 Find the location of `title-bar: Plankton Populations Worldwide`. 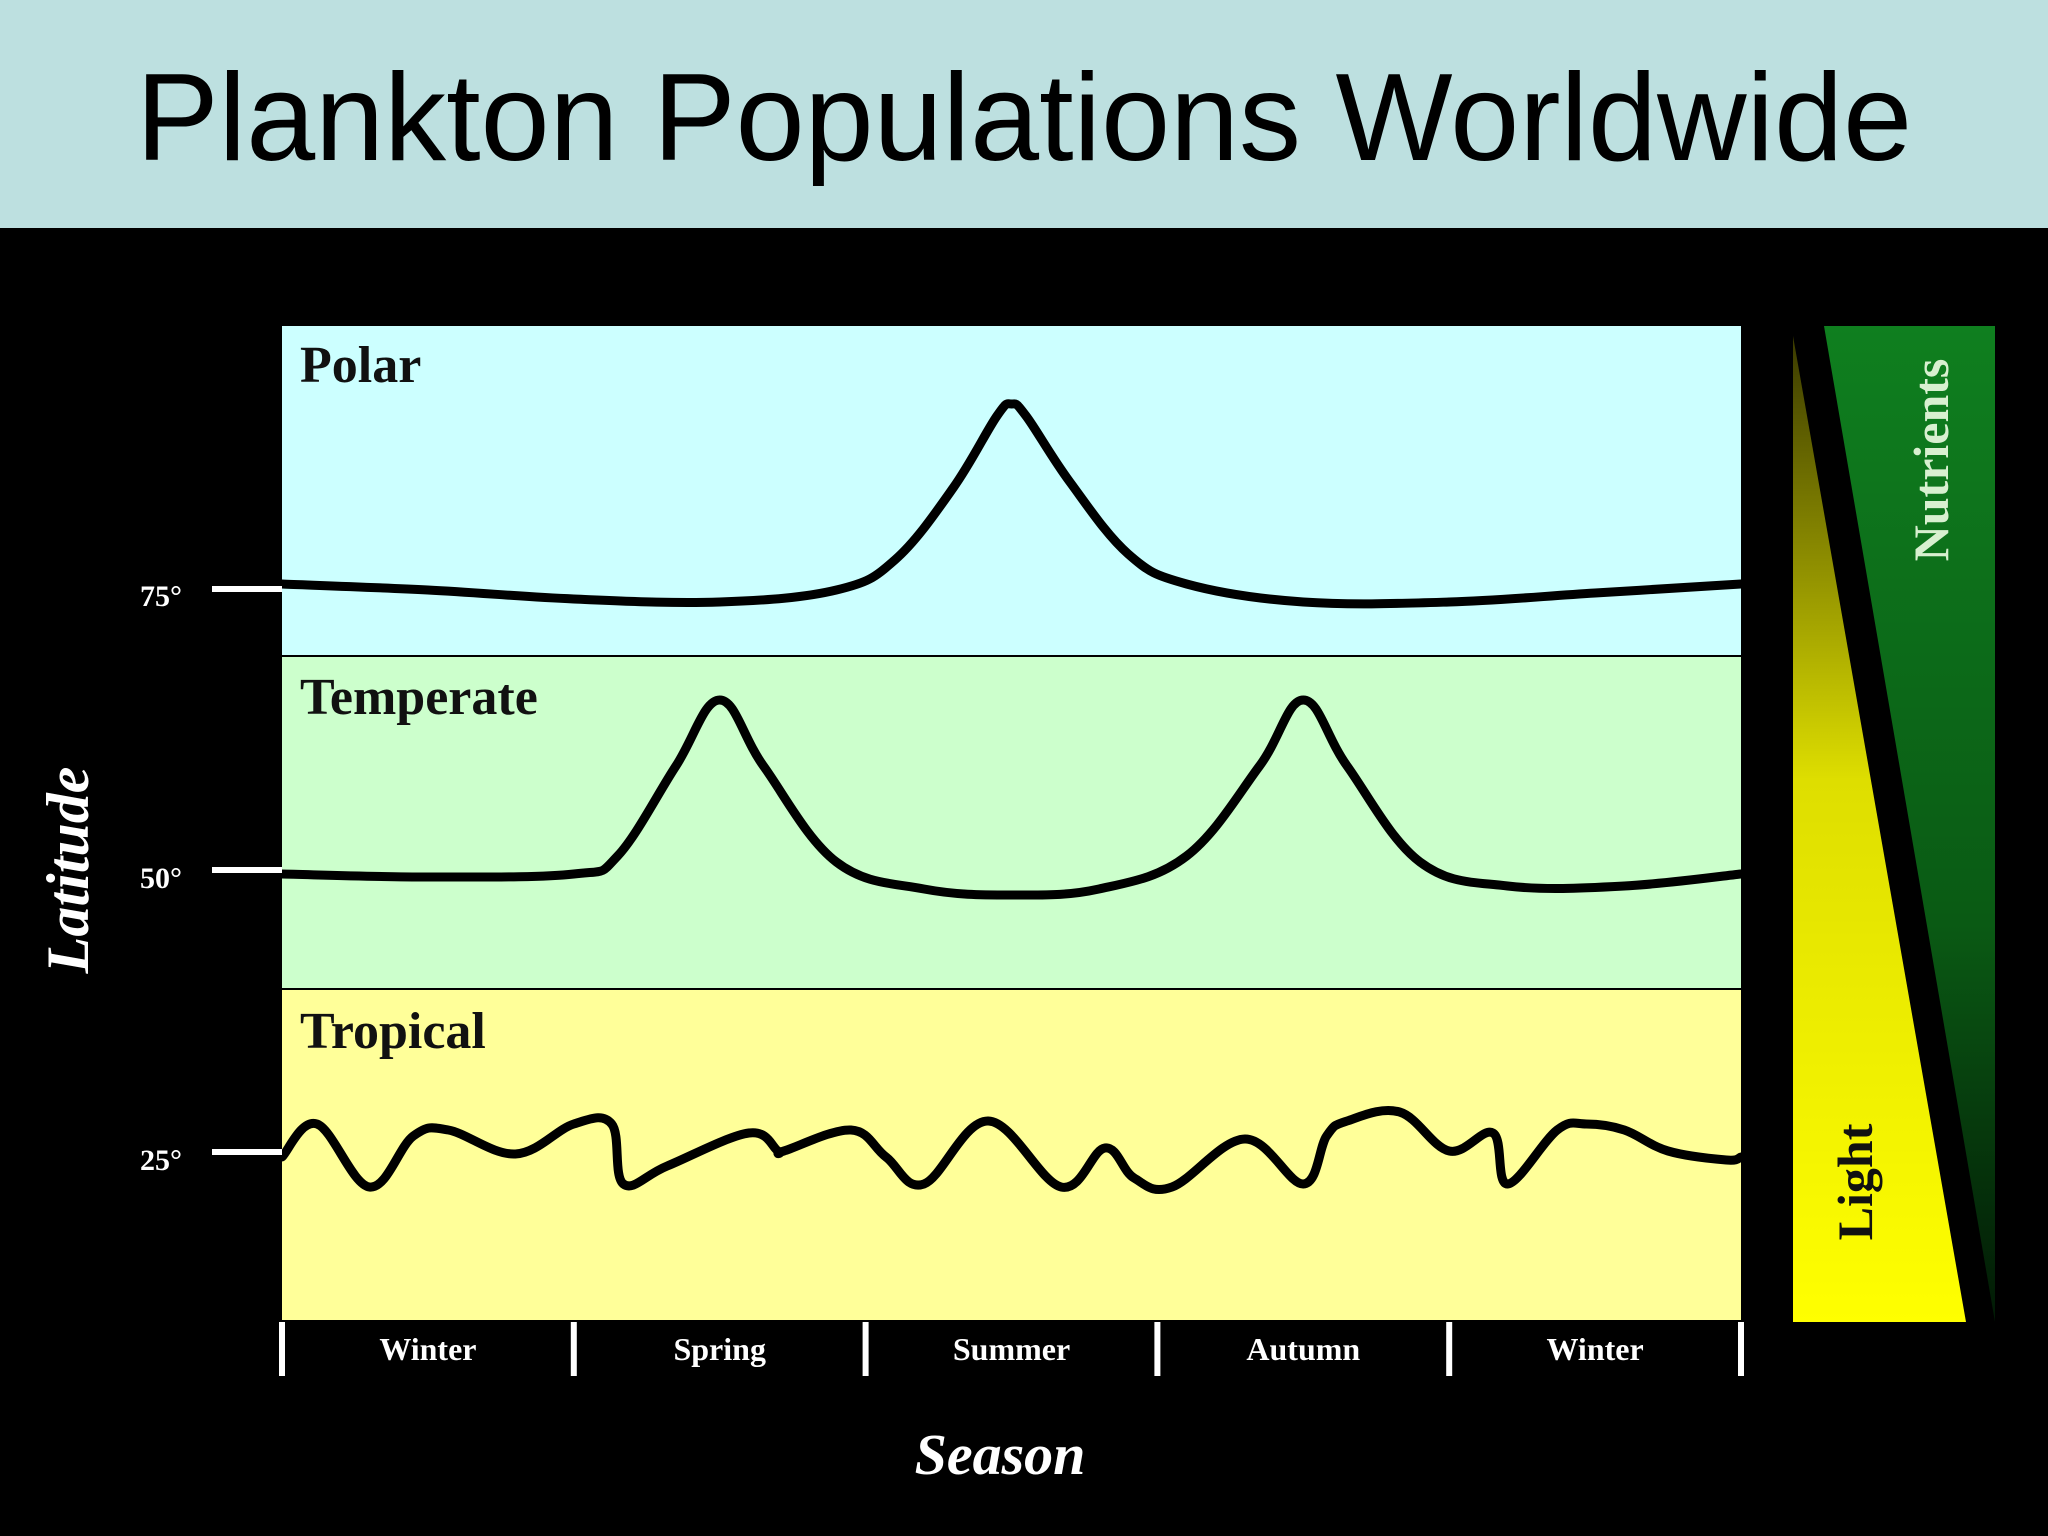

title-bar: Plankton Populations Worldwide is located at coordinates (1024, 114).